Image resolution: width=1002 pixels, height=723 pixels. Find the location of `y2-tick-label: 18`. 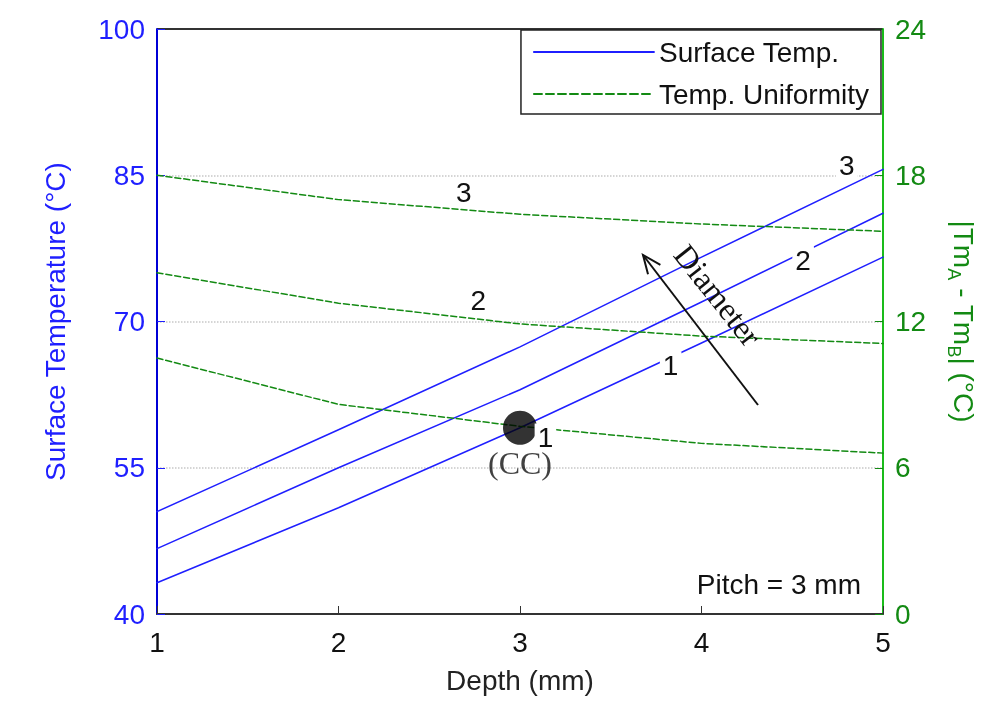

y2-tick-label: 18 is located at coordinates (911, 175).